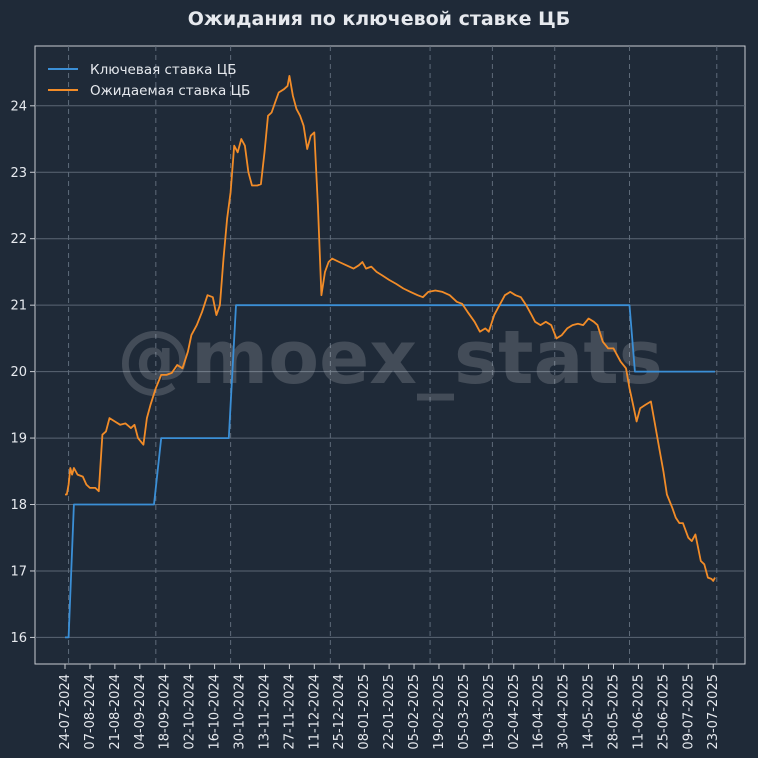 This screenshot has height=758, width=758. Describe the element at coordinates (439, 712) in the screenshot. I see `x-tick-label: 19-02-2025` at that location.